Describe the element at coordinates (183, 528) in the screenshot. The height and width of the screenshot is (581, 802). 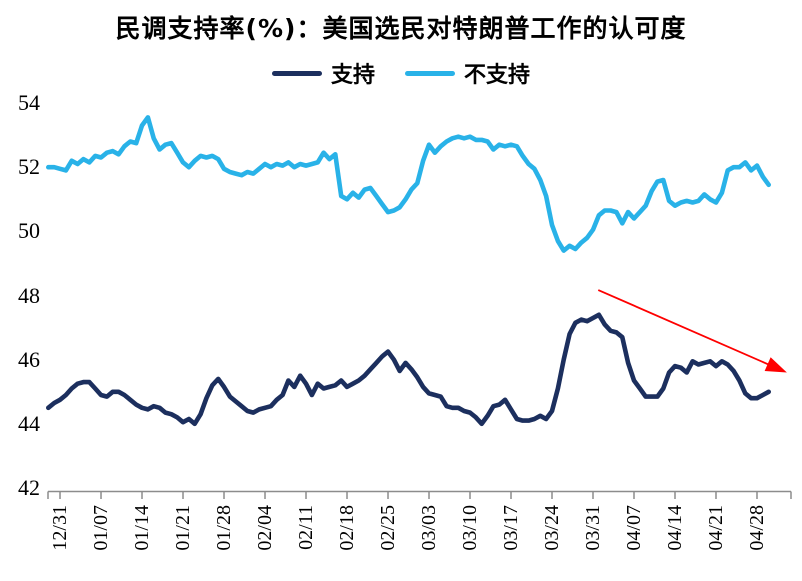
I see `x-tick-label: 01/21` at that location.